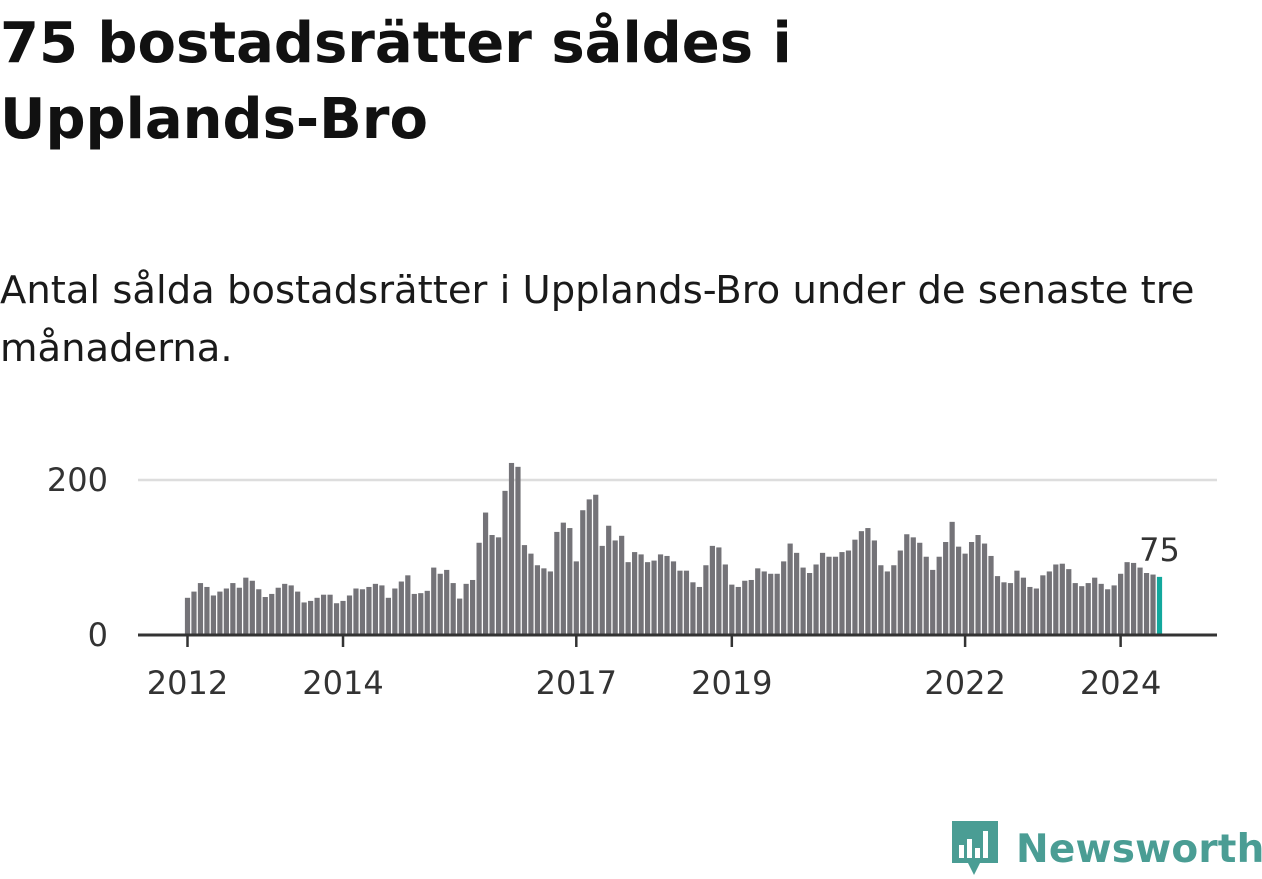  What do you see at coordinates (576, 683) in the screenshot?
I see `x-tick-label-2017: 2017` at bounding box center [576, 683].